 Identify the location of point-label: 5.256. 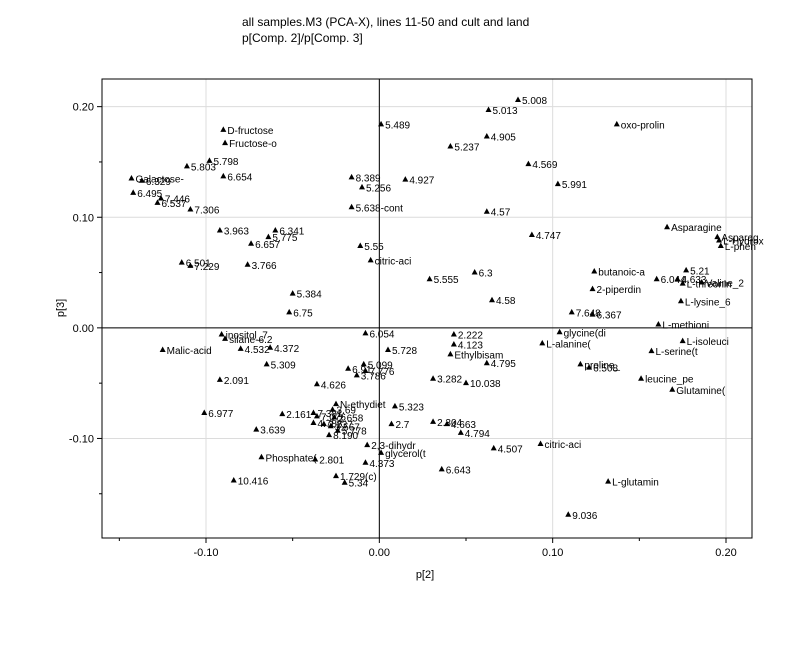
(378, 188).